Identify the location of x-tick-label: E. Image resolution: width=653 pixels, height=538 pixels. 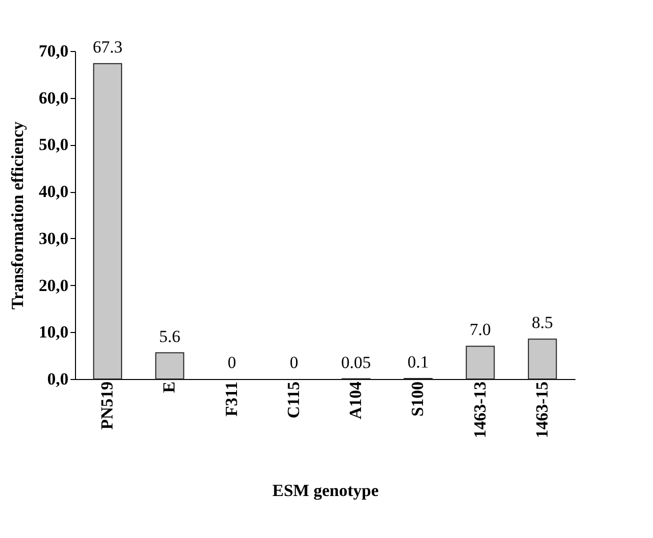
(169, 387).